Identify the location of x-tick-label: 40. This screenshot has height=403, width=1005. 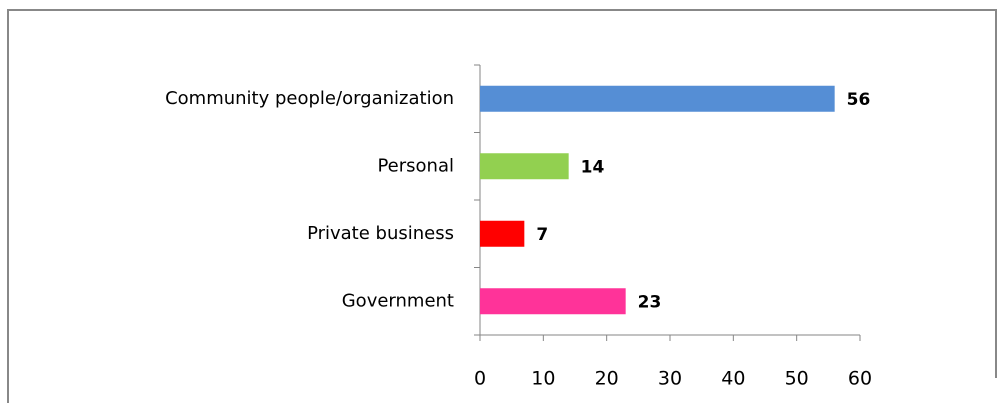
(733, 379).